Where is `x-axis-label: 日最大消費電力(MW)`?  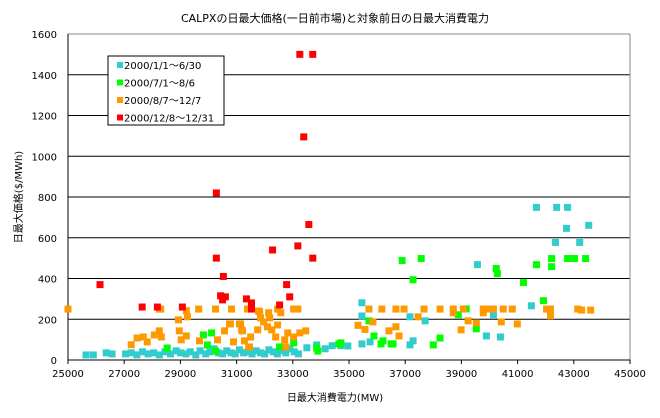
x-axis-label: 日最大消費電力(MW) is located at coordinates (335, 397).